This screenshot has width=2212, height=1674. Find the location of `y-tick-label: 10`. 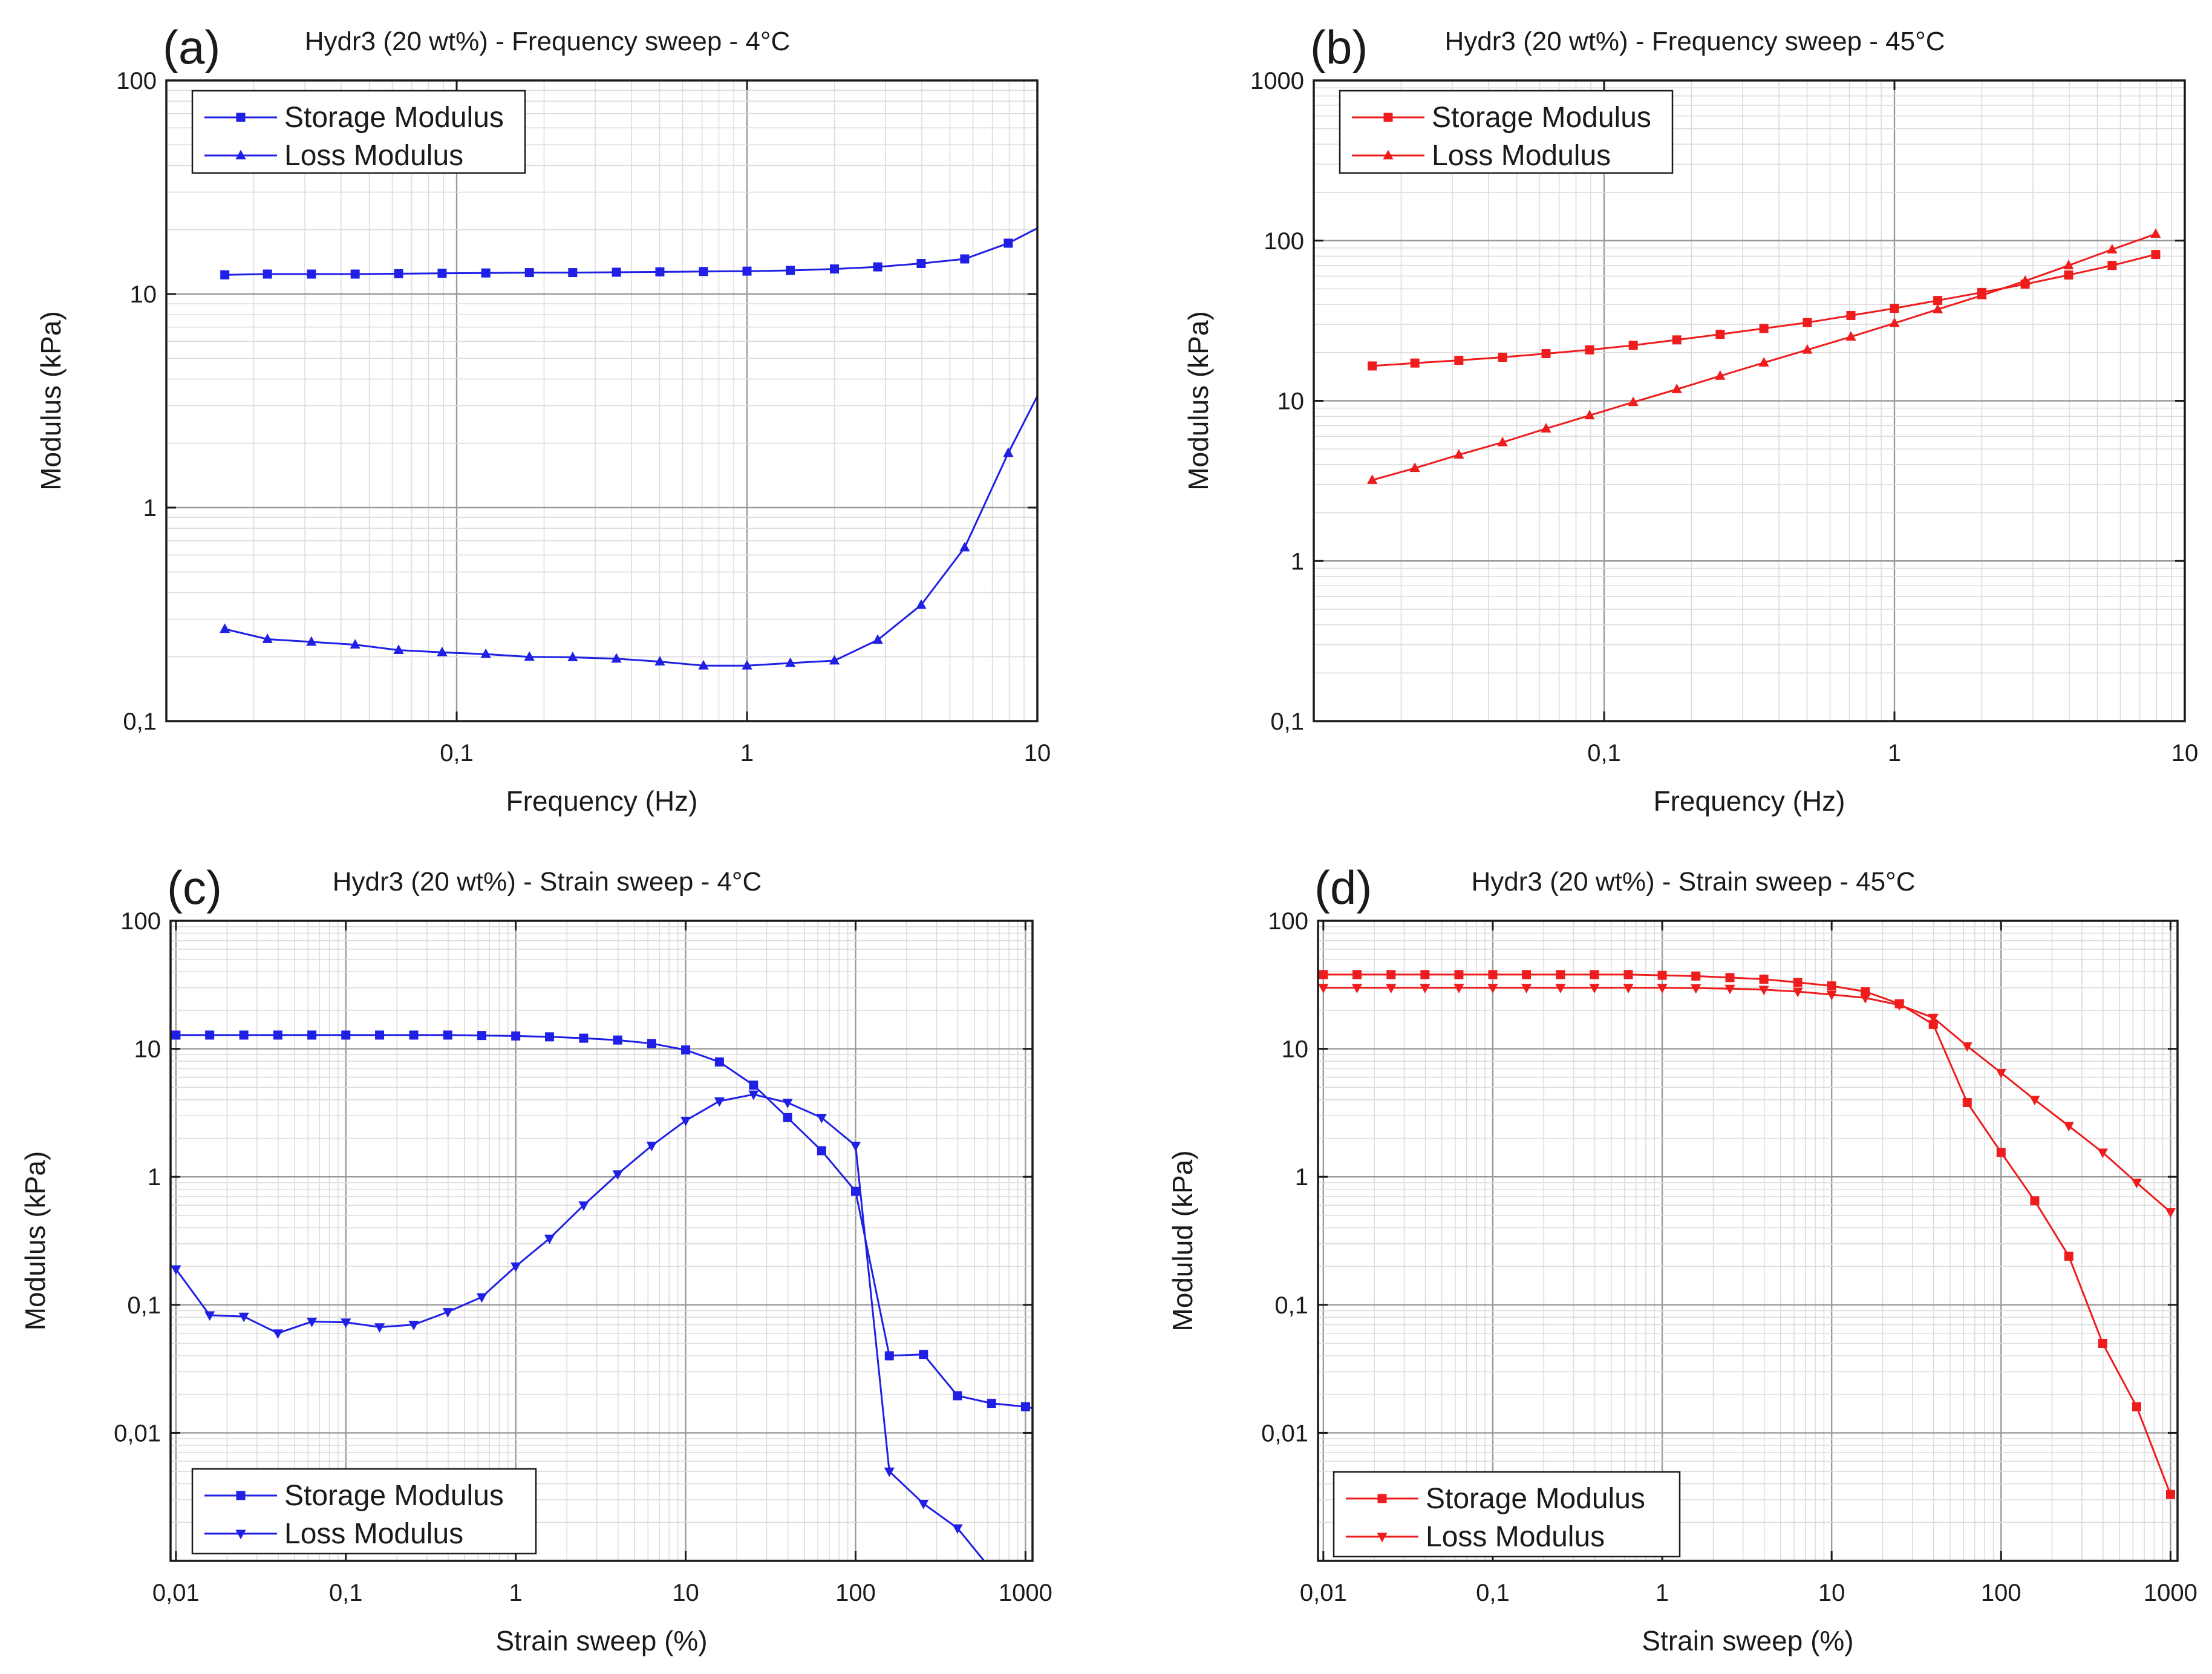

y-tick-label: 10 is located at coordinates (1295, 1049).